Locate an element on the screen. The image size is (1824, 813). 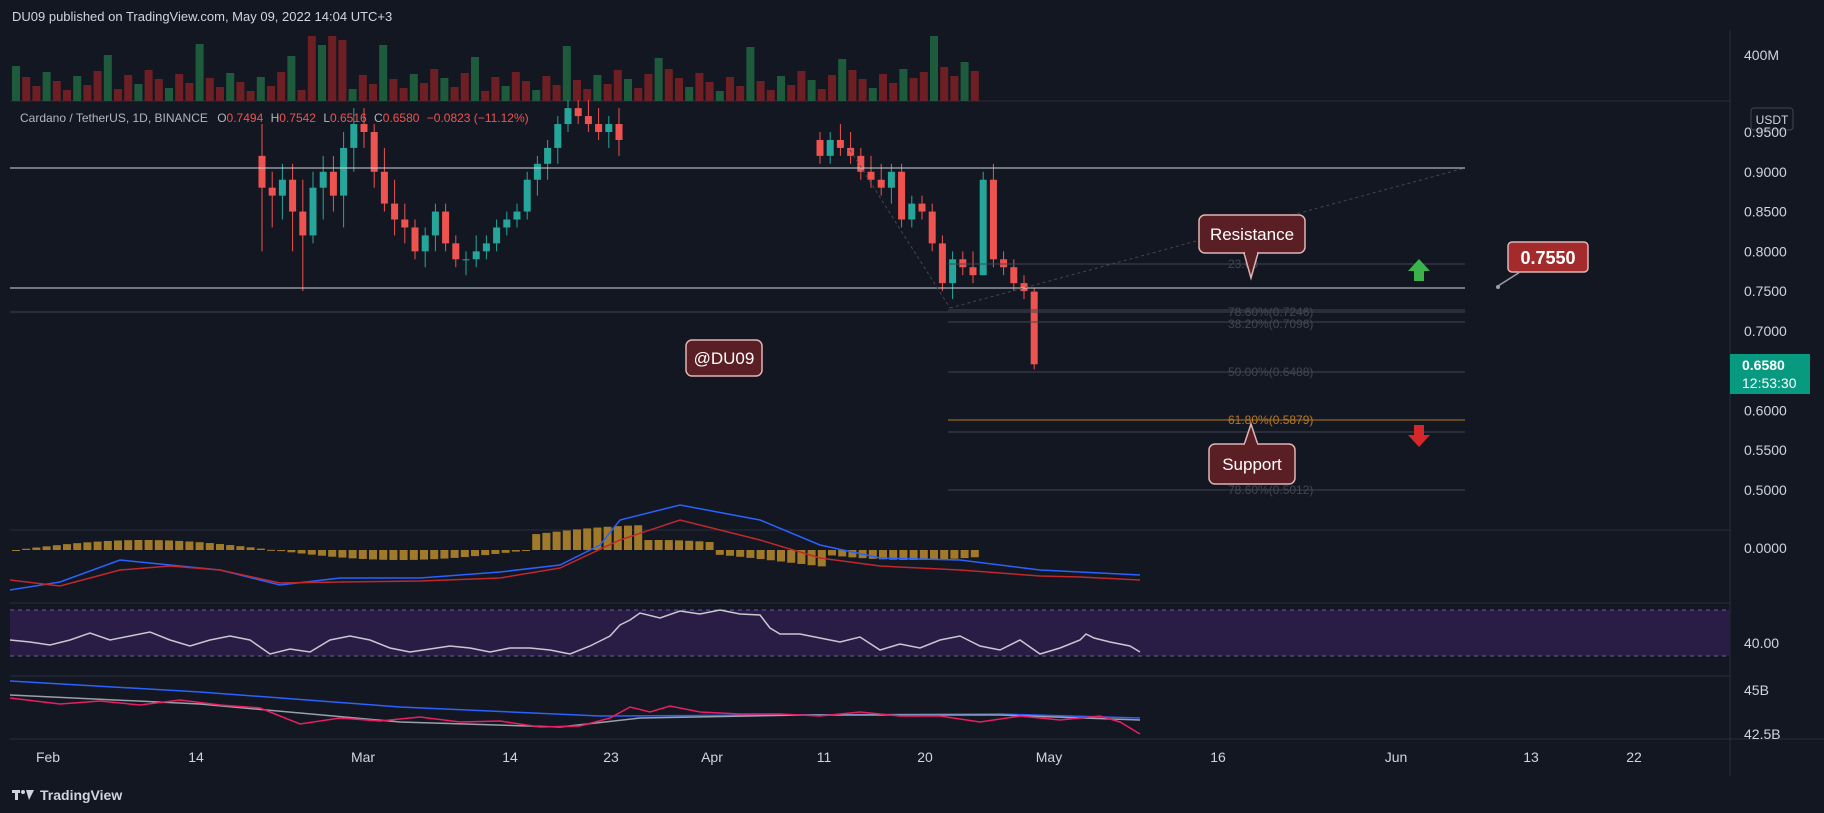
tradingview-brand: TradingView is located at coordinates (81, 795).